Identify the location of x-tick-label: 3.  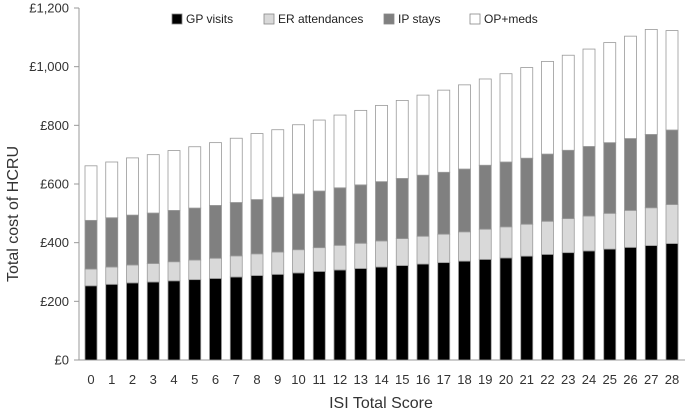
(153, 379).